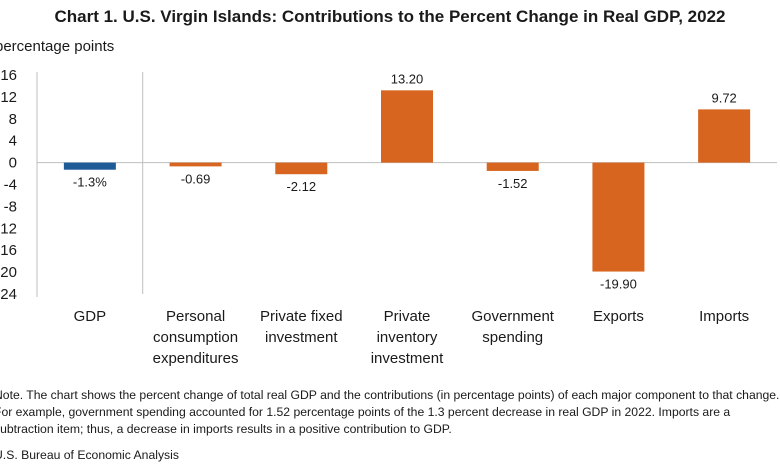 Image resolution: width=780 pixels, height=470 pixels. What do you see at coordinates (8, 272) in the screenshot?
I see `y-tick-label: -20` at bounding box center [8, 272].